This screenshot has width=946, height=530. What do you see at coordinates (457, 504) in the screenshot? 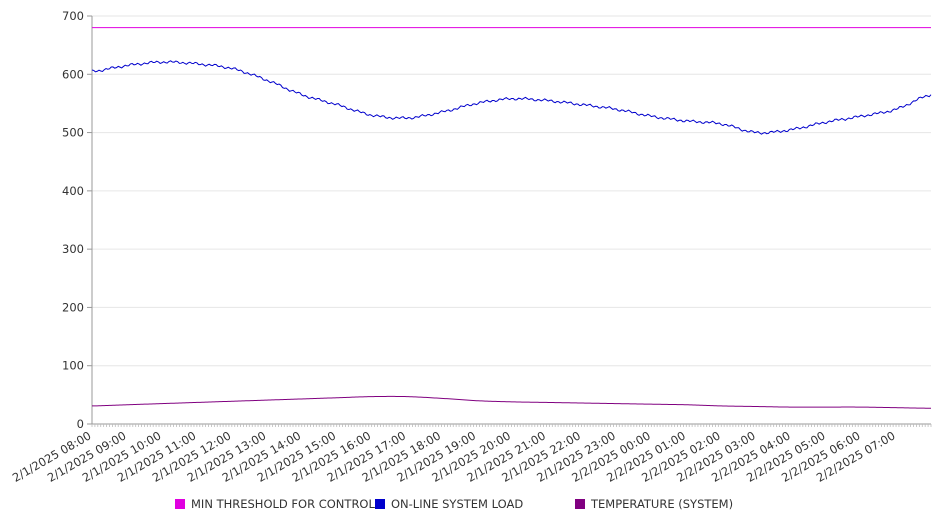
I see `legend-label-1: ON-LINE SYSTEM LOAD` at bounding box center [457, 504].